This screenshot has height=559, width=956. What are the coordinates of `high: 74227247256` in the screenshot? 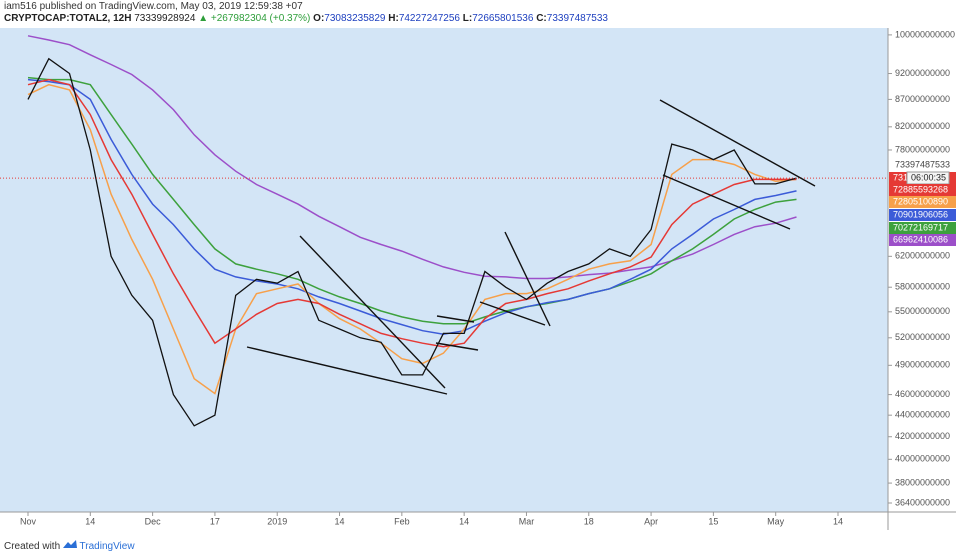 It's located at (429, 18).